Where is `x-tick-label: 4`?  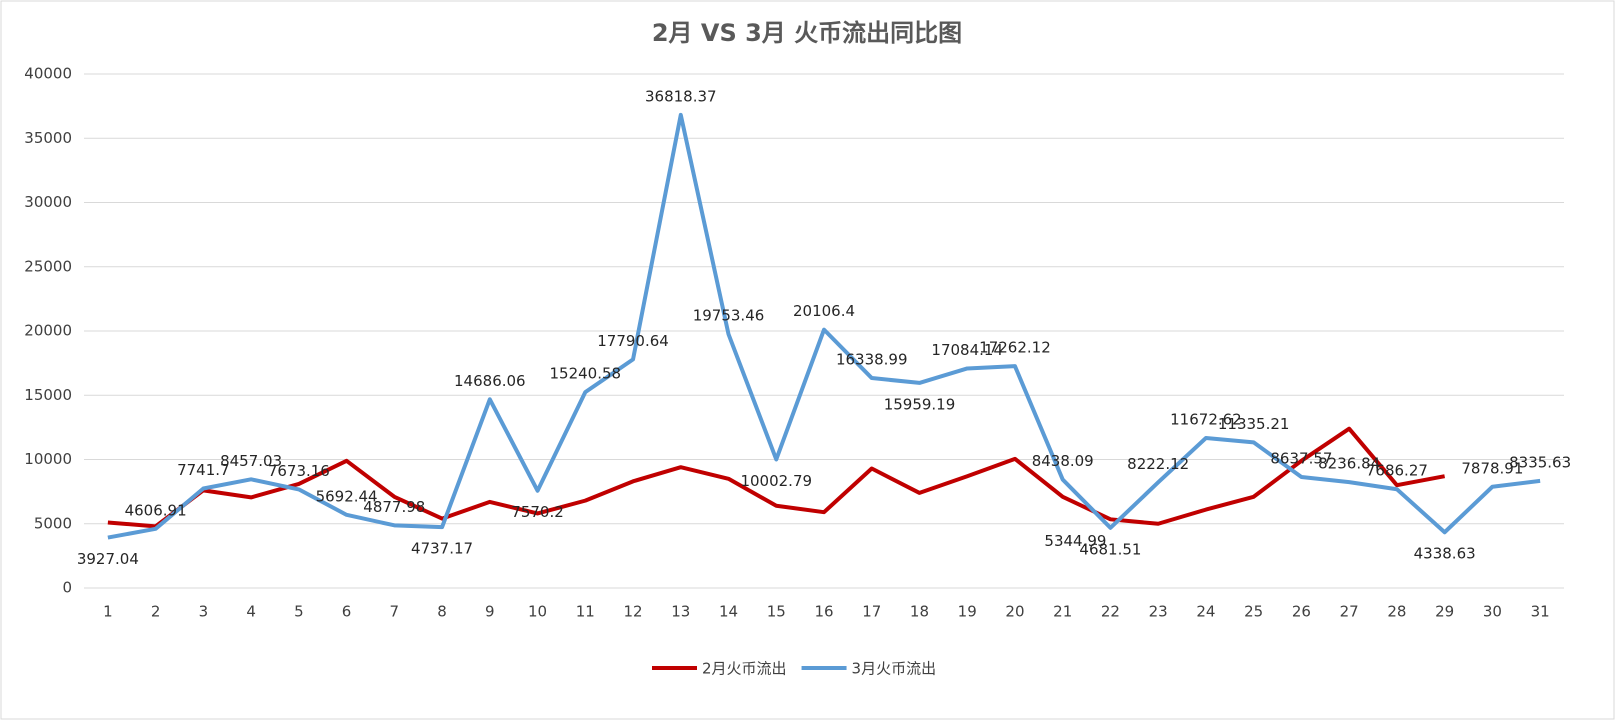 x-tick-label: 4 is located at coordinates (251, 612).